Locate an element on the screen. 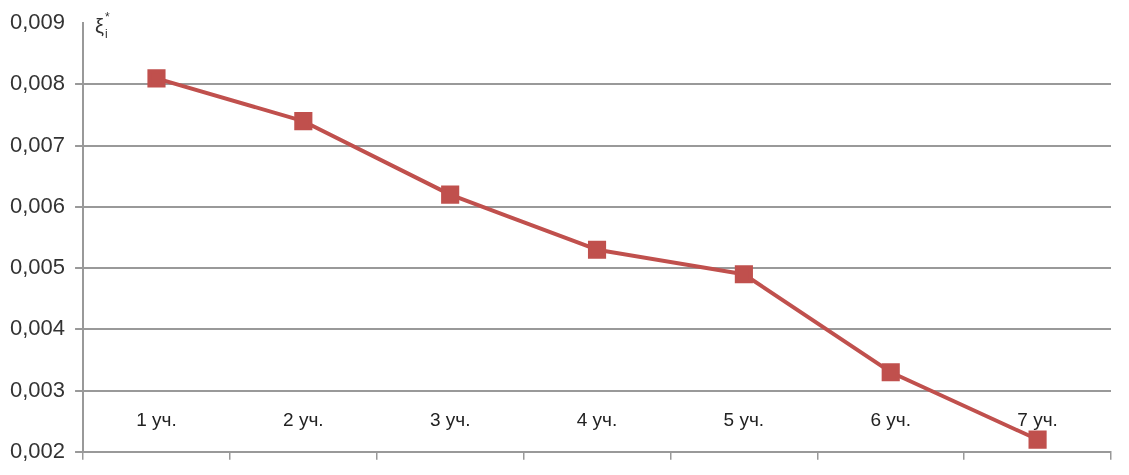  x-tick-label: 3 уч. is located at coordinates (450, 420).